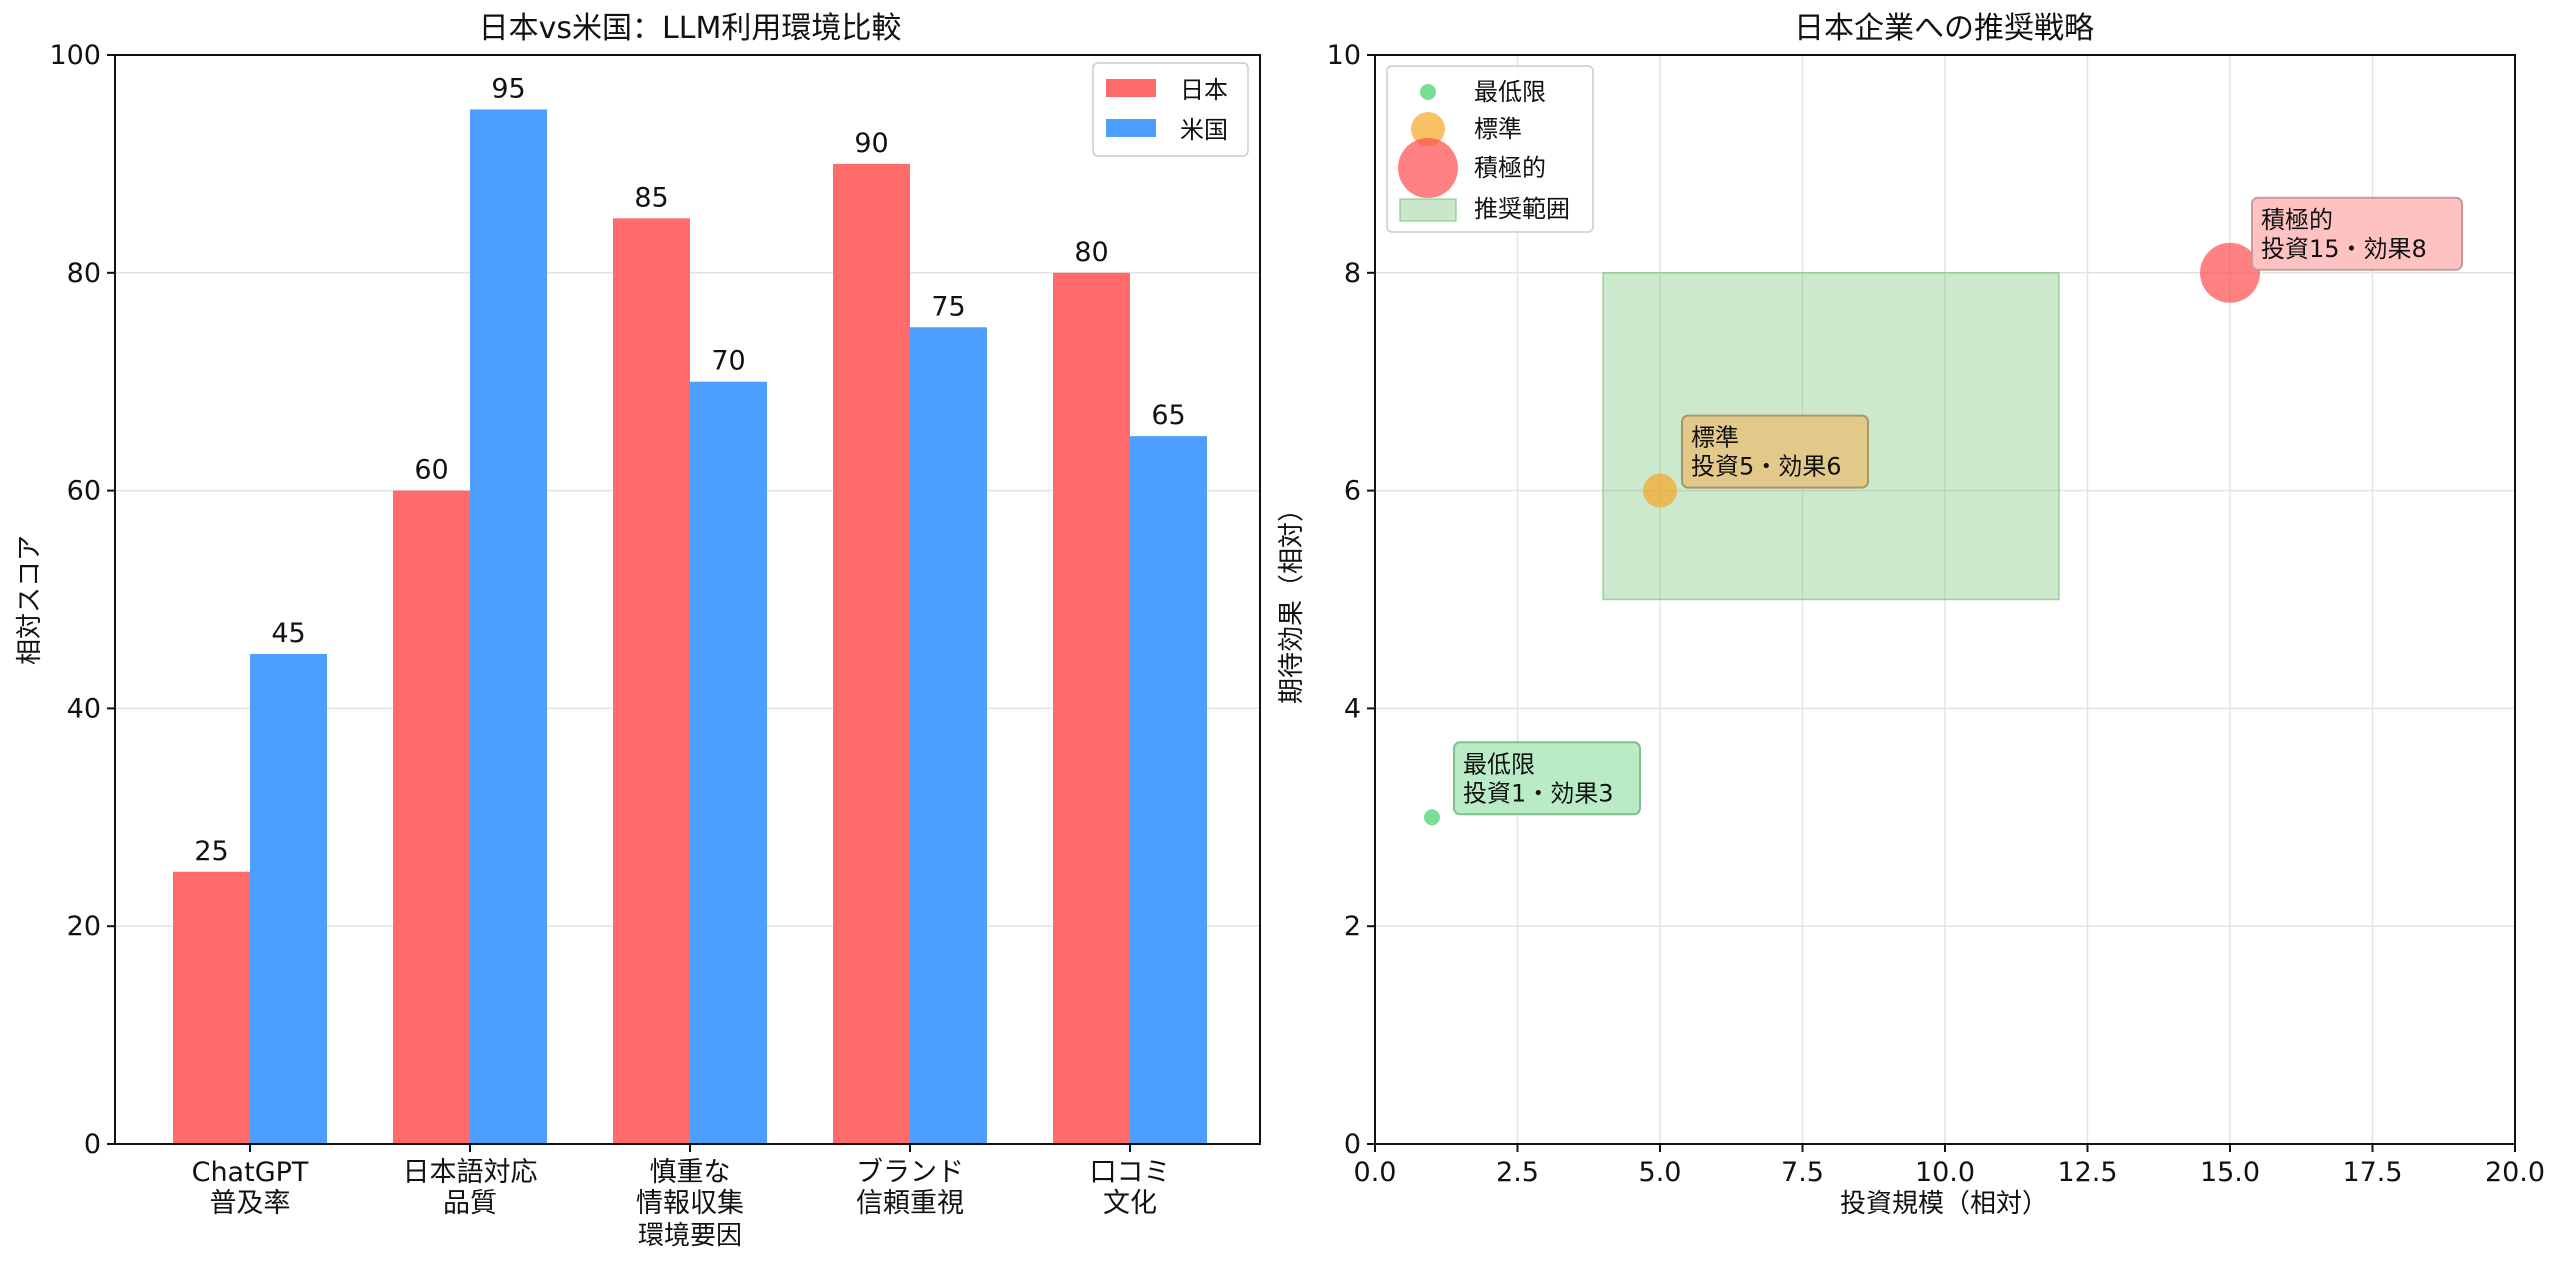 The image size is (2560, 1266). I want to click on legend-label-minimal: 最低限, so click(1510, 92).